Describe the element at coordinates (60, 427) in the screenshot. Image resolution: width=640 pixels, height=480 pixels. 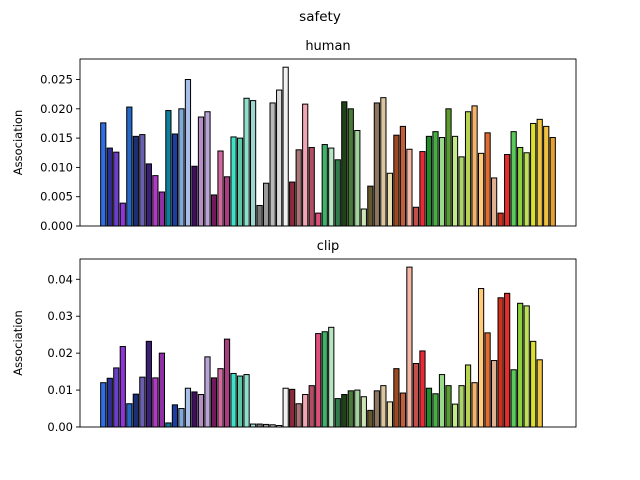
I see `y-tick-label: 0.00` at that location.